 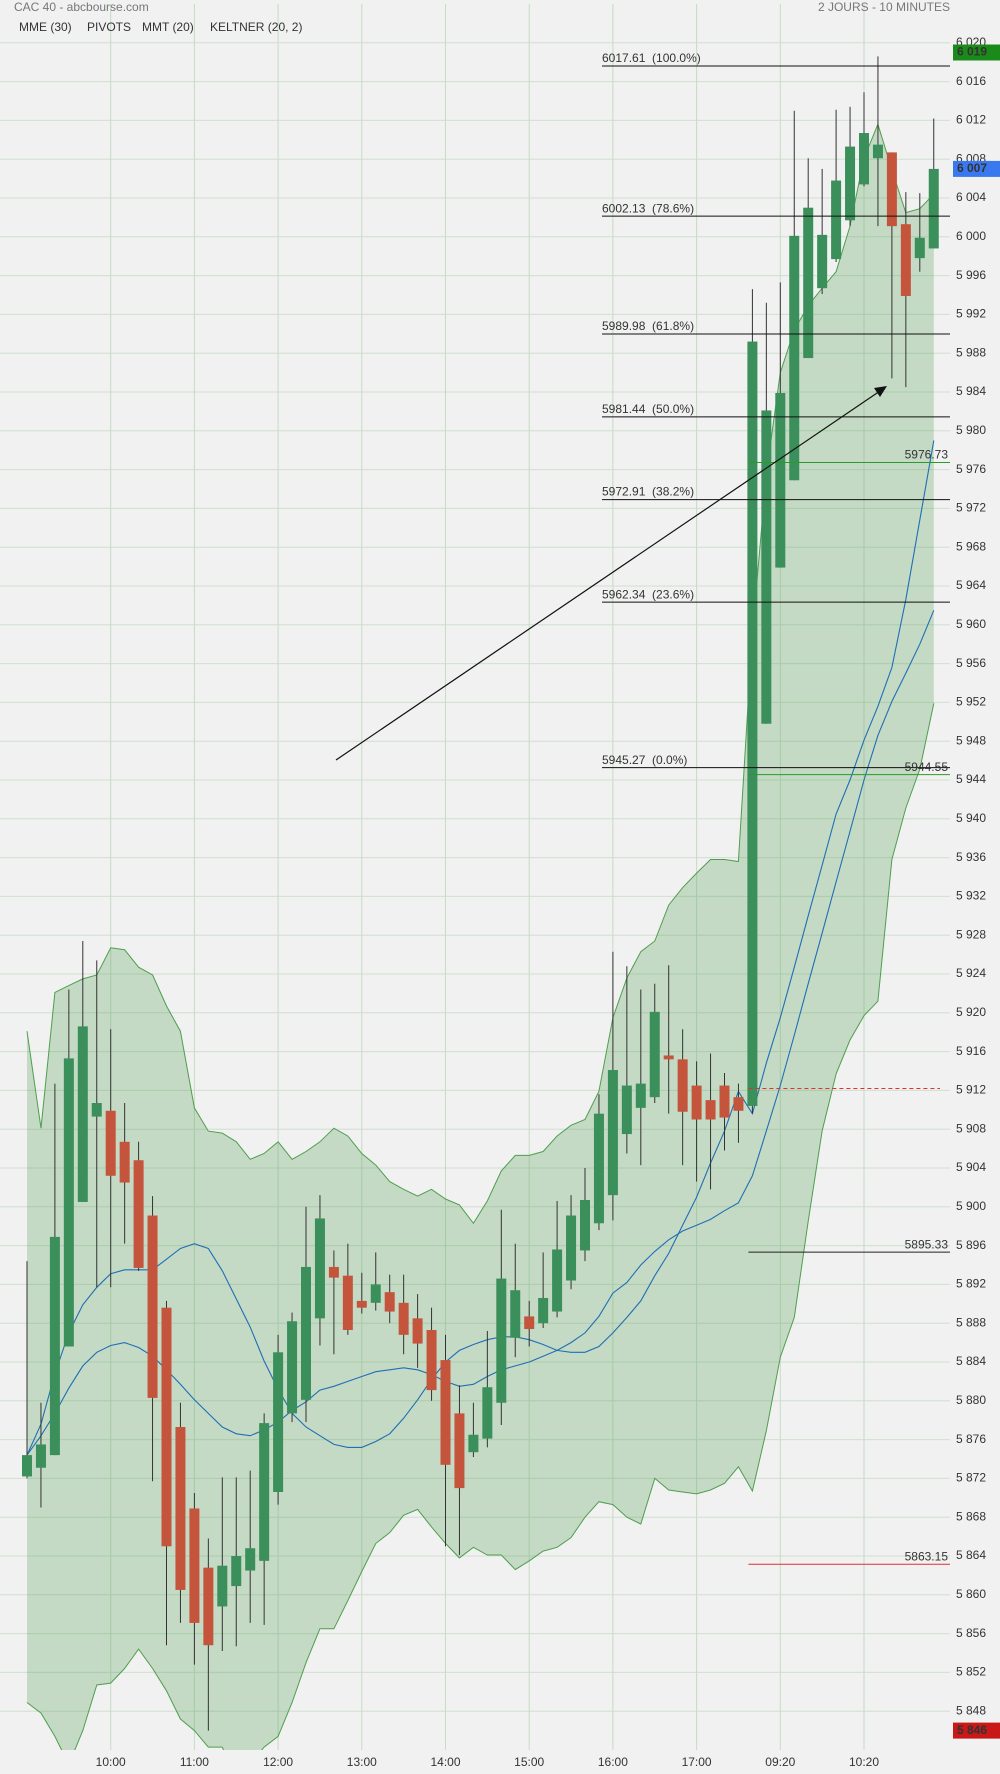 What do you see at coordinates (529, 1762) in the screenshot?
I see `x-tick-label: 15:00` at bounding box center [529, 1762].